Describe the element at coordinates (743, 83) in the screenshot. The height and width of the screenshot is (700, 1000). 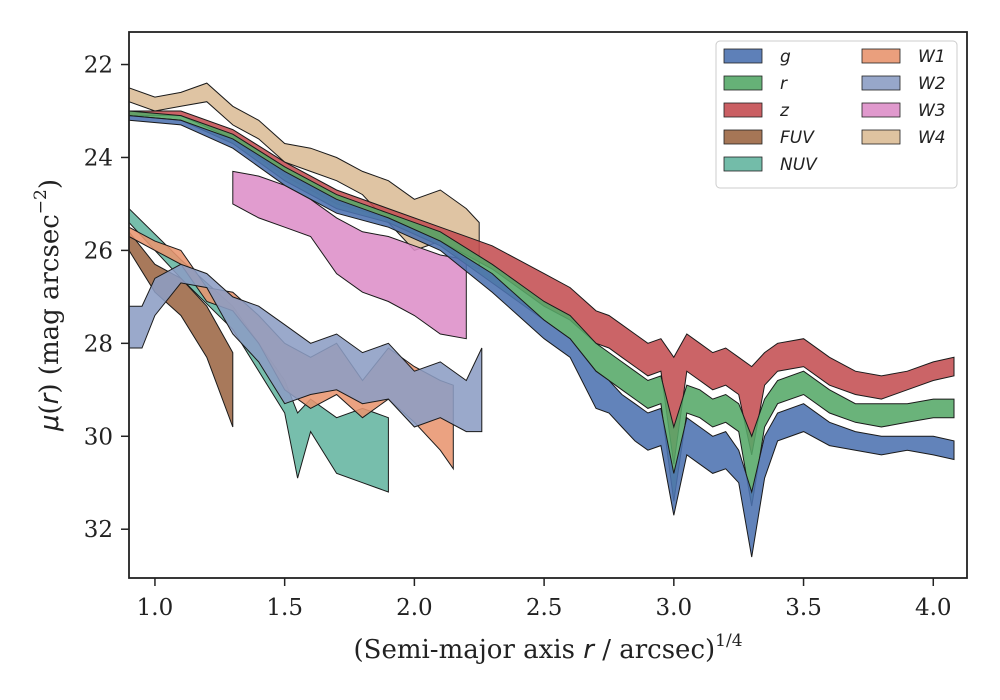
I see `legend-swatch-r` at that location.